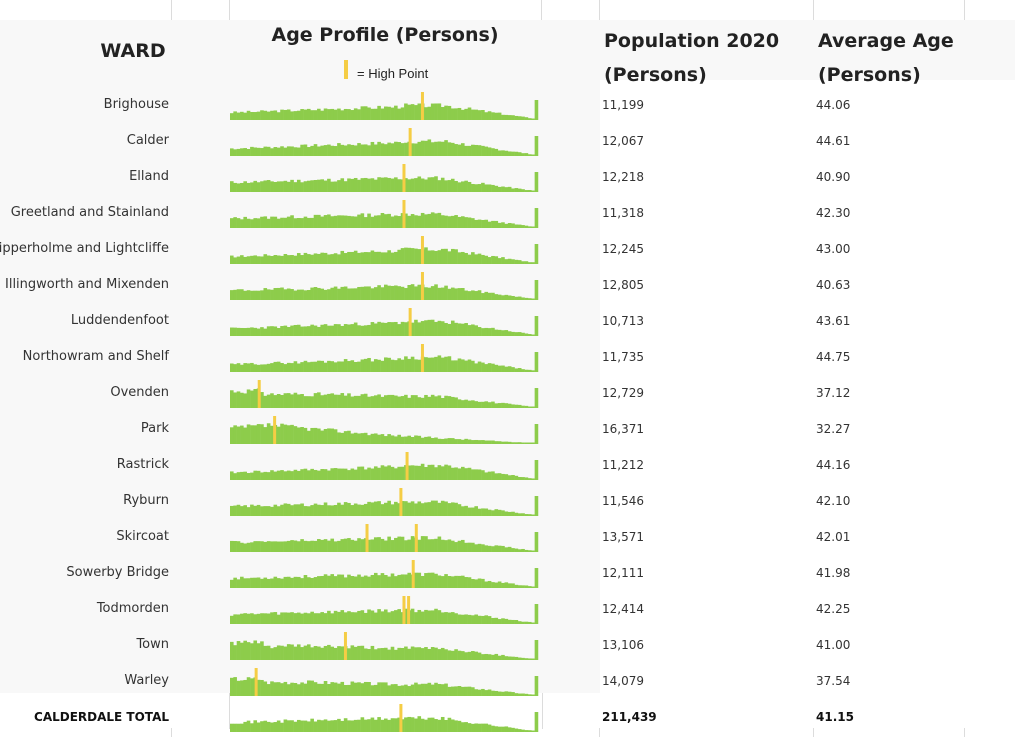  I want to click on ward-header: WARD, so click(133, 51).